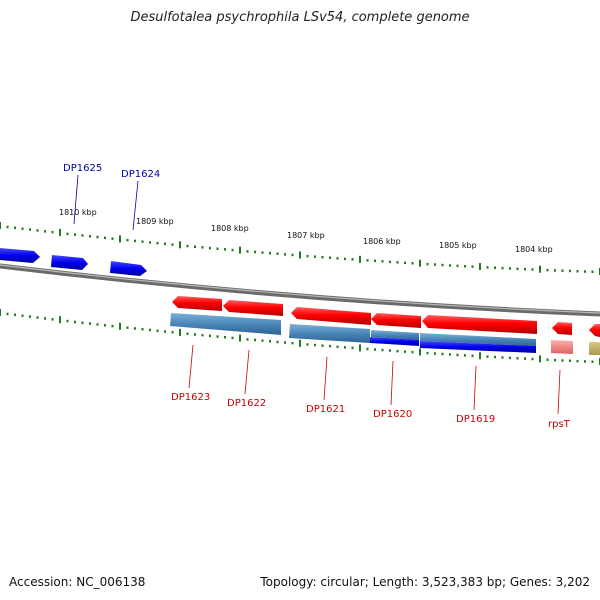 Image resolution: width=600 pixels, height=600 pixels. Describe the element at coordinates (562, 328) in the screenshot. I see `gene-arrow-rpst` at that location.